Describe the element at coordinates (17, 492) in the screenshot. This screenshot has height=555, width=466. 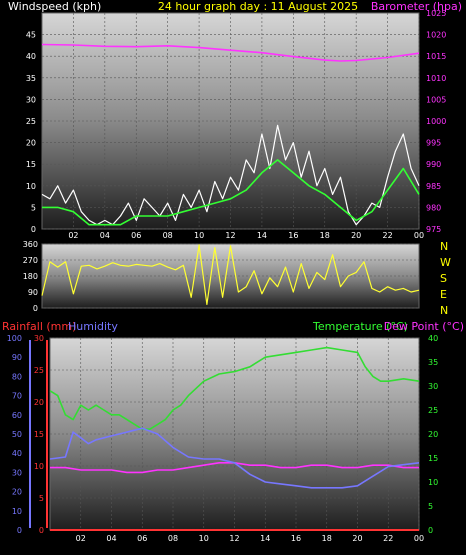
I see `humidity-tick-label: 20` at that location.